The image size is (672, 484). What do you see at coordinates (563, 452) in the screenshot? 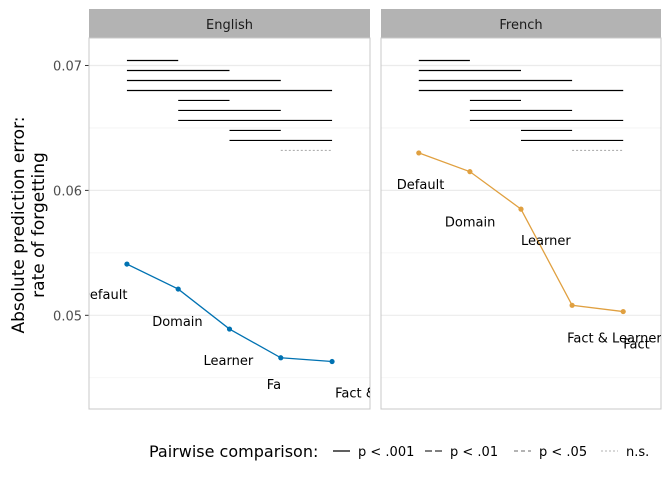
I see `legend-label: p < .05` at bounding box center [563, 452].